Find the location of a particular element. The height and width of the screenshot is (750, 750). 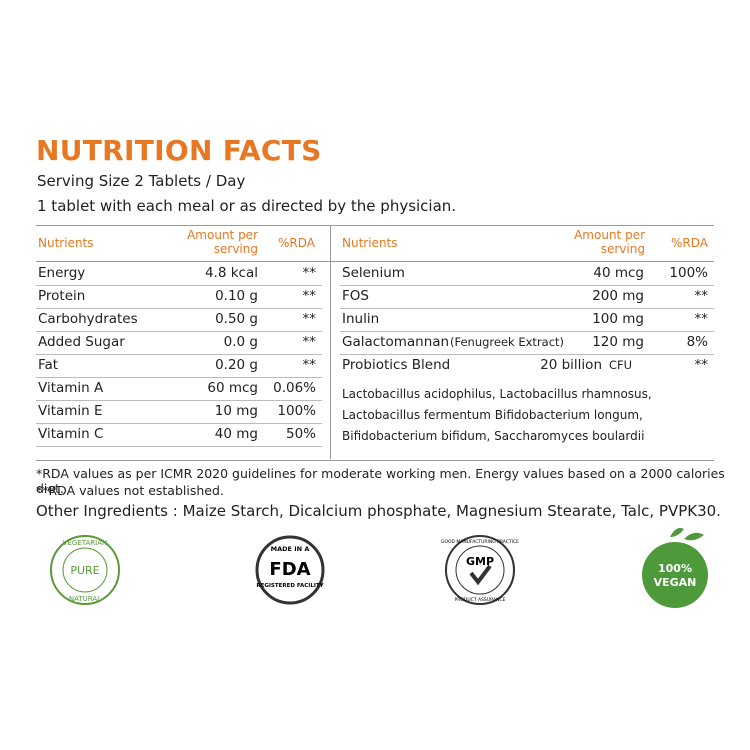

table-row: Probiotics Blend 20 billion CFU ** is located at coordinates (527, 365).